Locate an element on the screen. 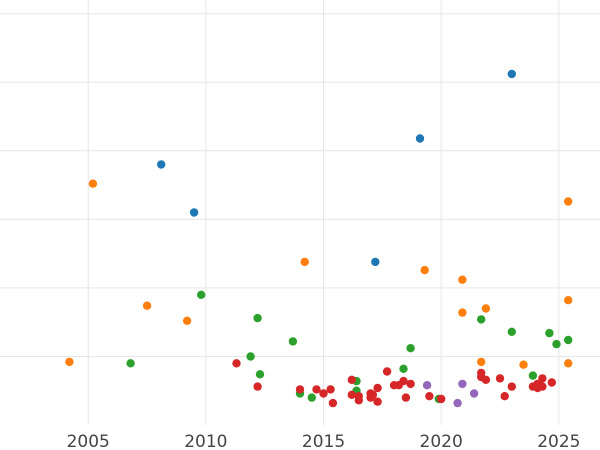 The height and width of the screenshot is (450, 600). x-tick-label: 2015 is located at coordinates (323, 441).